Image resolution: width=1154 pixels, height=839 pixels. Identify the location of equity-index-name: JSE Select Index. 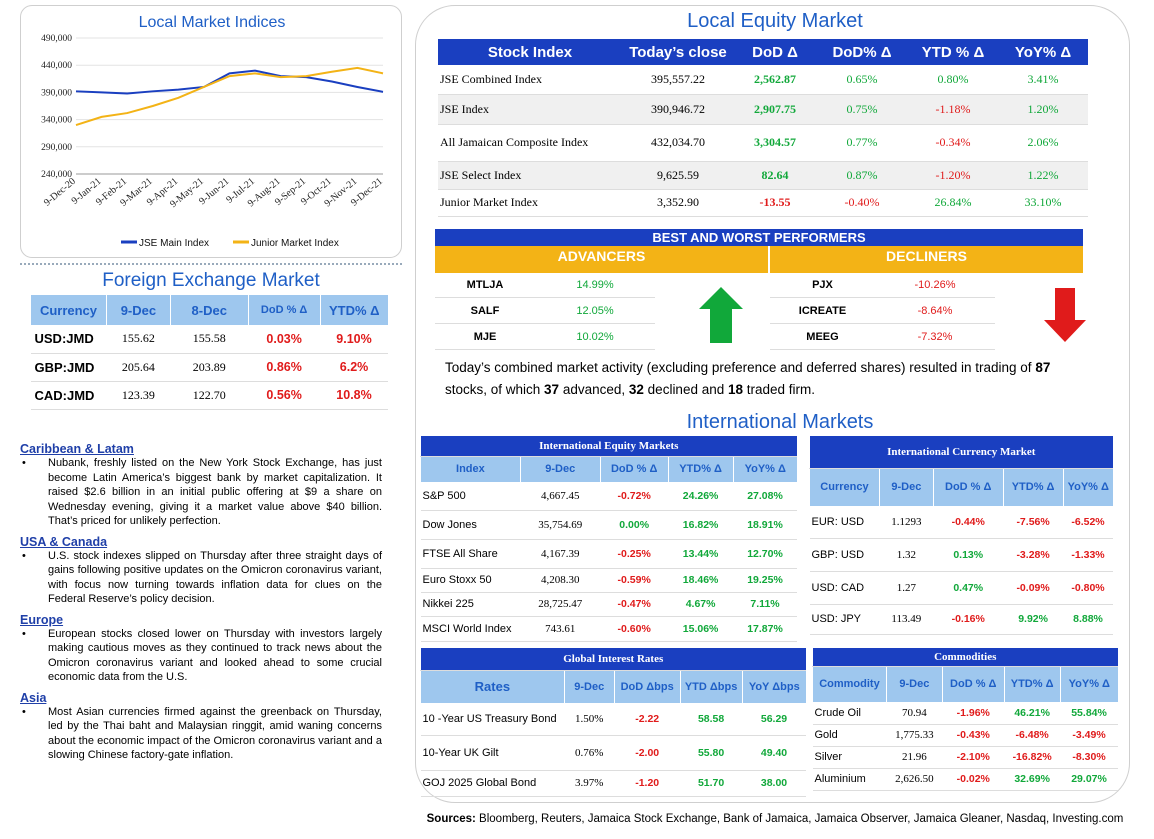
(530, 175).